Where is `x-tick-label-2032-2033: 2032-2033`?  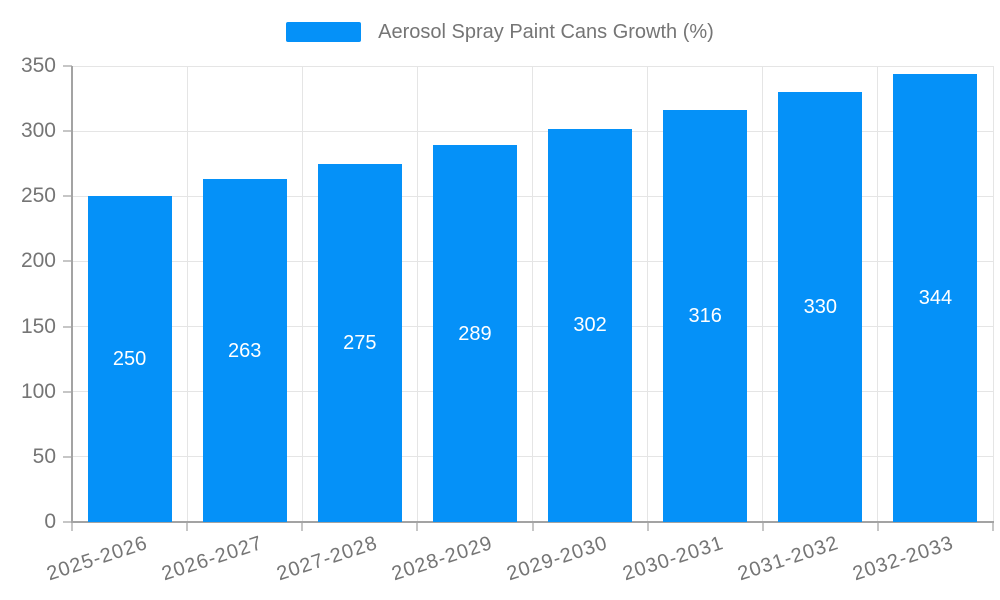
x-tick-label-2032-2033: 2032-2033 is located at coordinates (903, 559).